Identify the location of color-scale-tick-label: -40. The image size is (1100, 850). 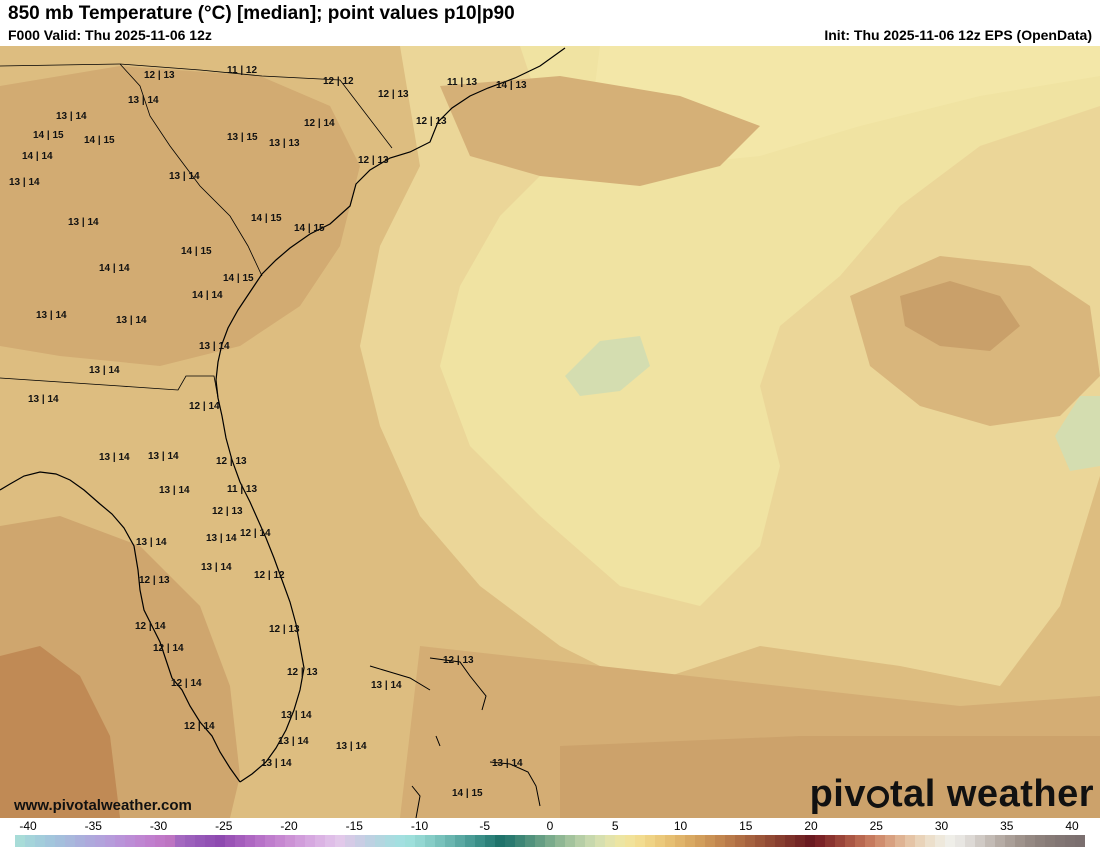
(28, 826).